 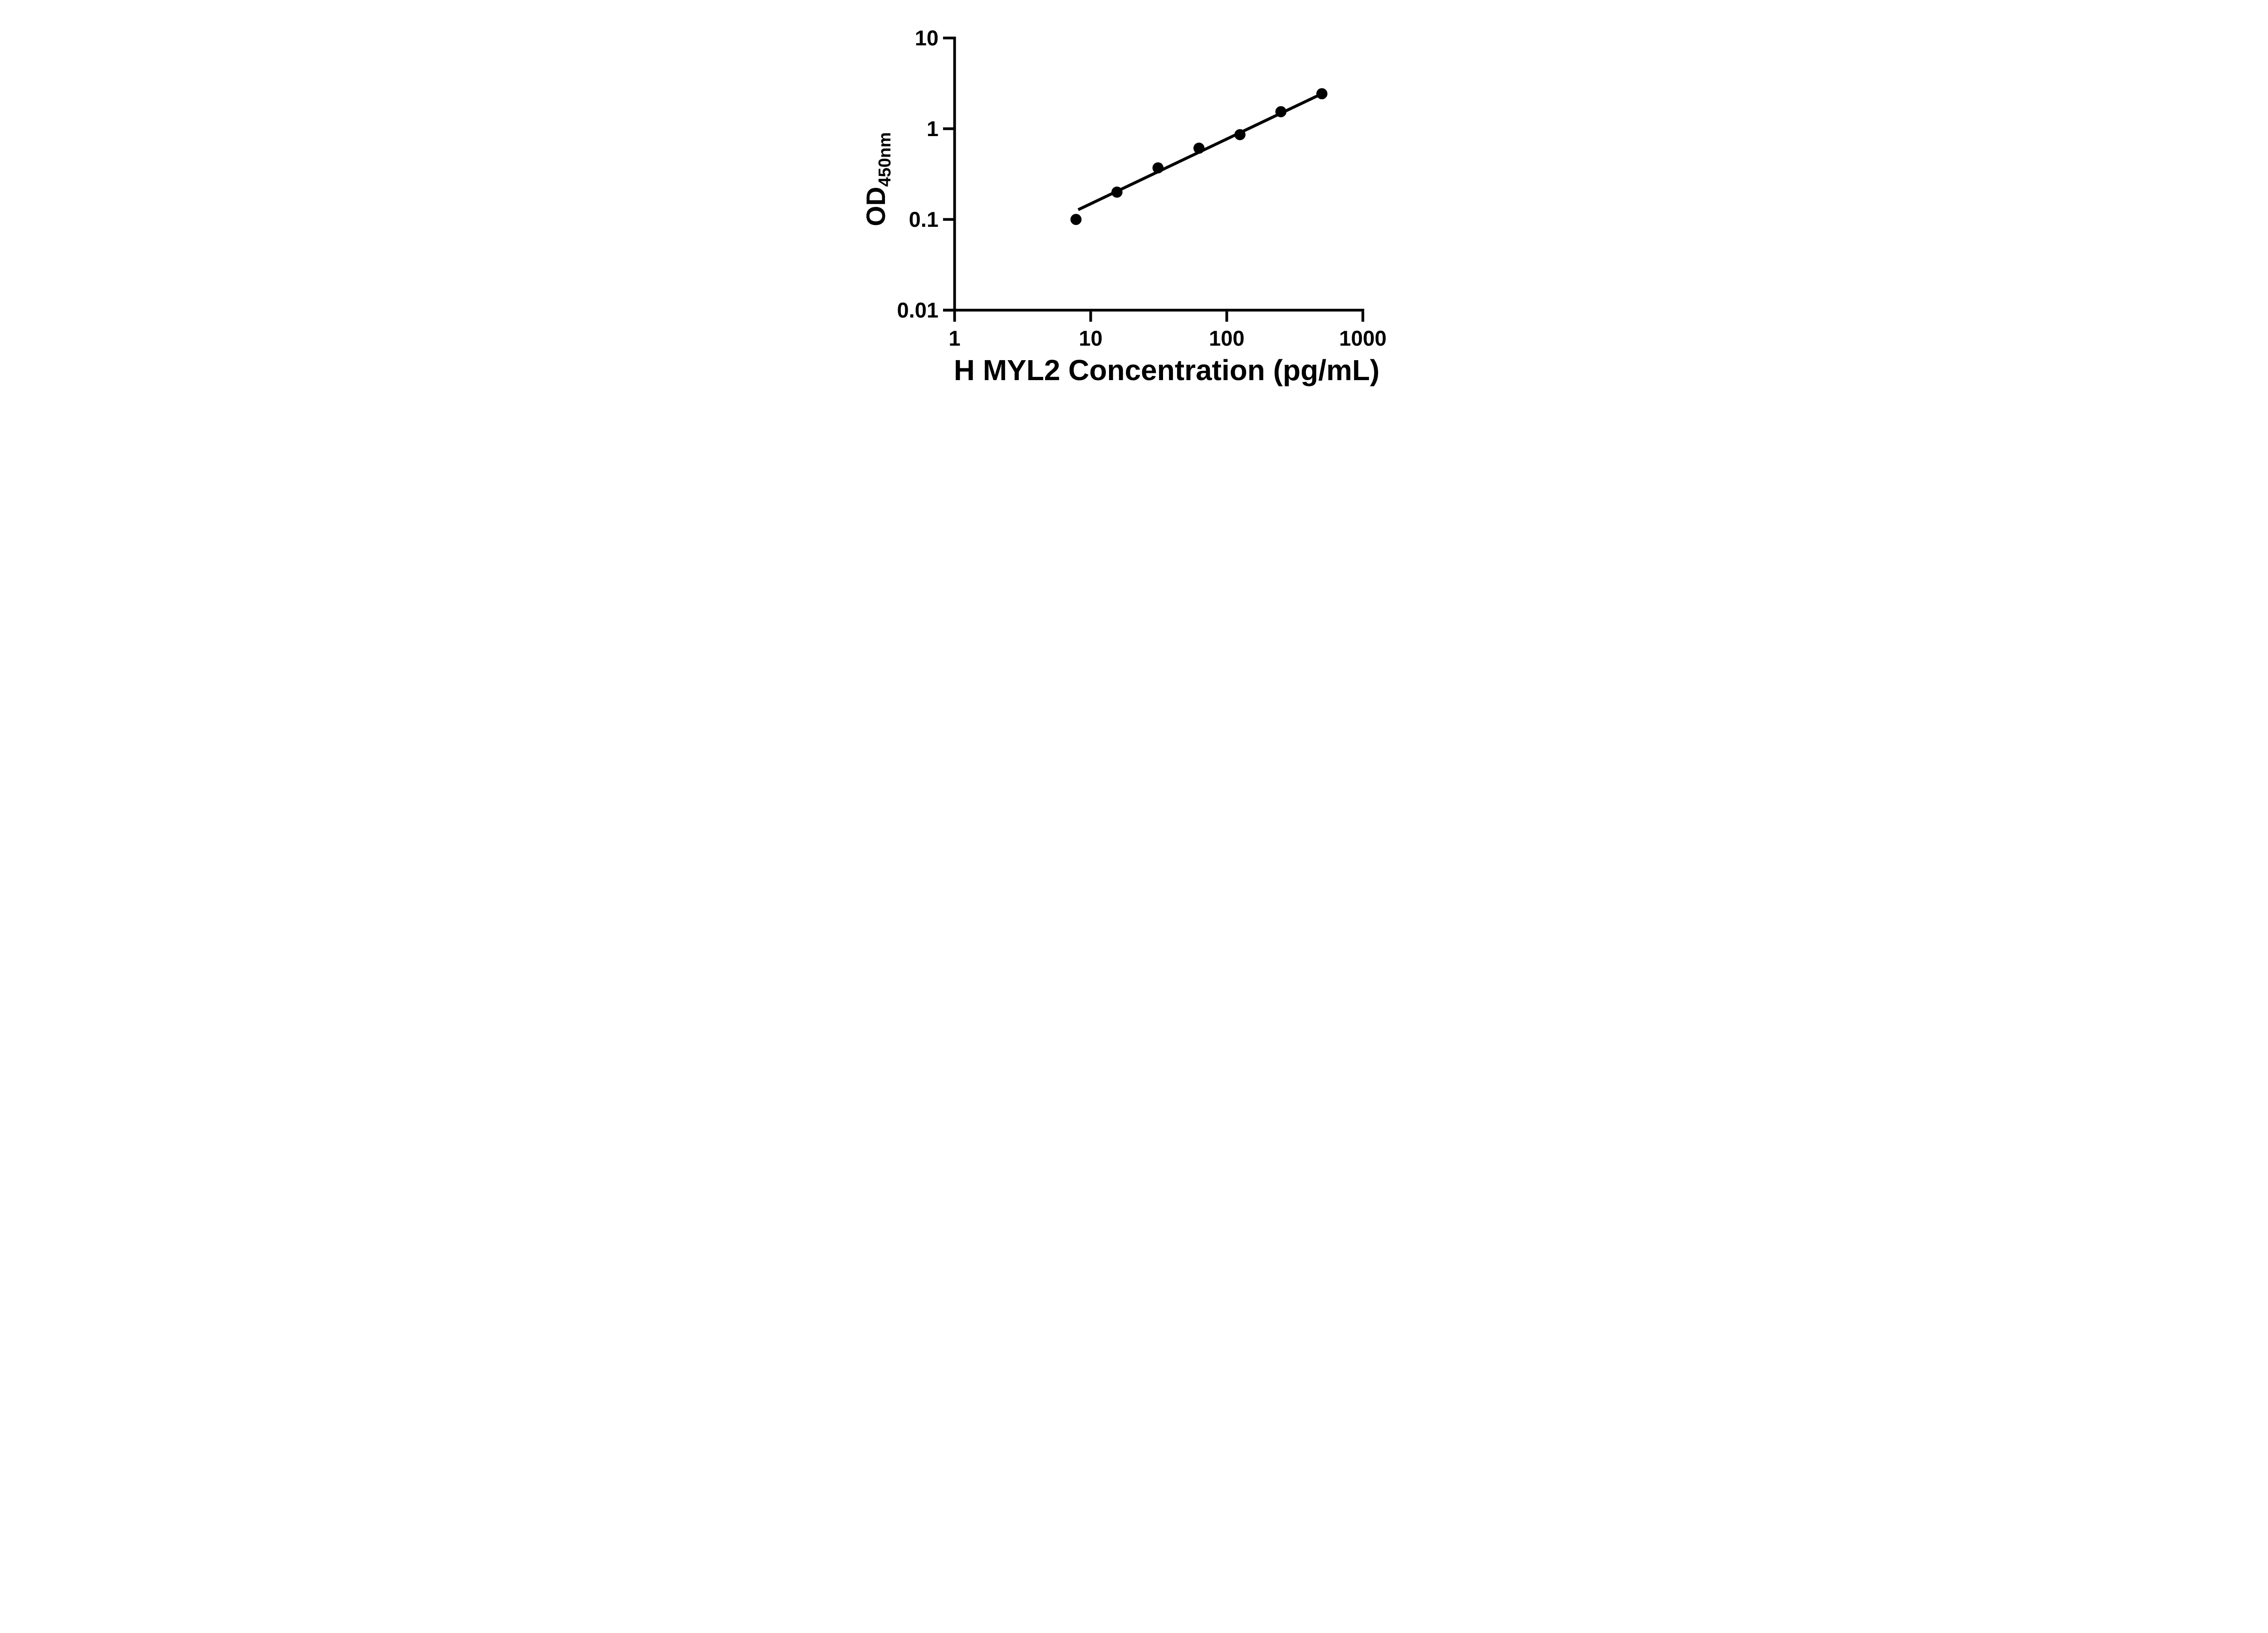 I want to click on x-axis-tick-label: 100, so click(x=1227, y=338).